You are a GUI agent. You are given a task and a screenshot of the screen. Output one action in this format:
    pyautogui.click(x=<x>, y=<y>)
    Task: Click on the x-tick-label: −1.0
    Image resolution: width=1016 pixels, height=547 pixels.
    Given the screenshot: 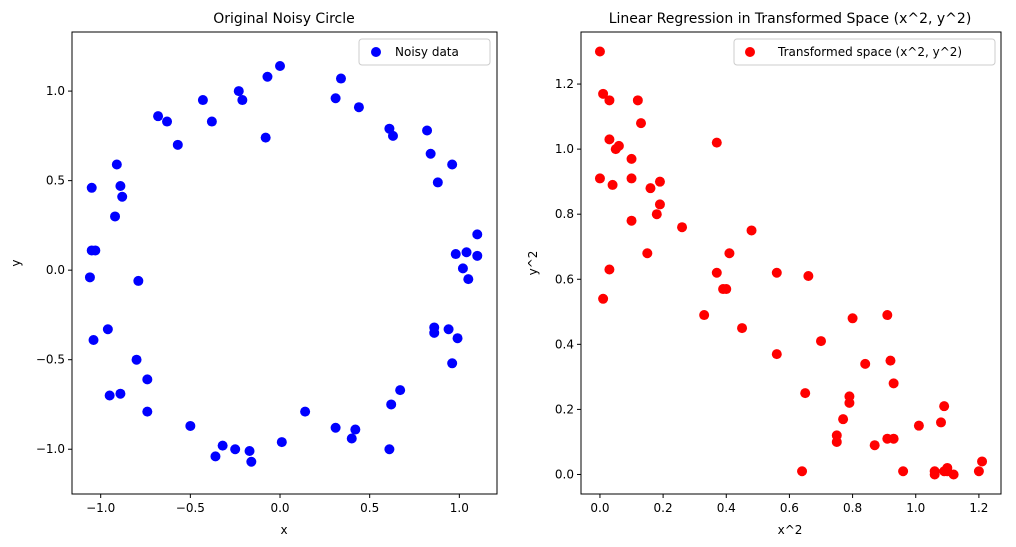 What is the action you would take?
    pyautogui.click(x=100, y=508)
    